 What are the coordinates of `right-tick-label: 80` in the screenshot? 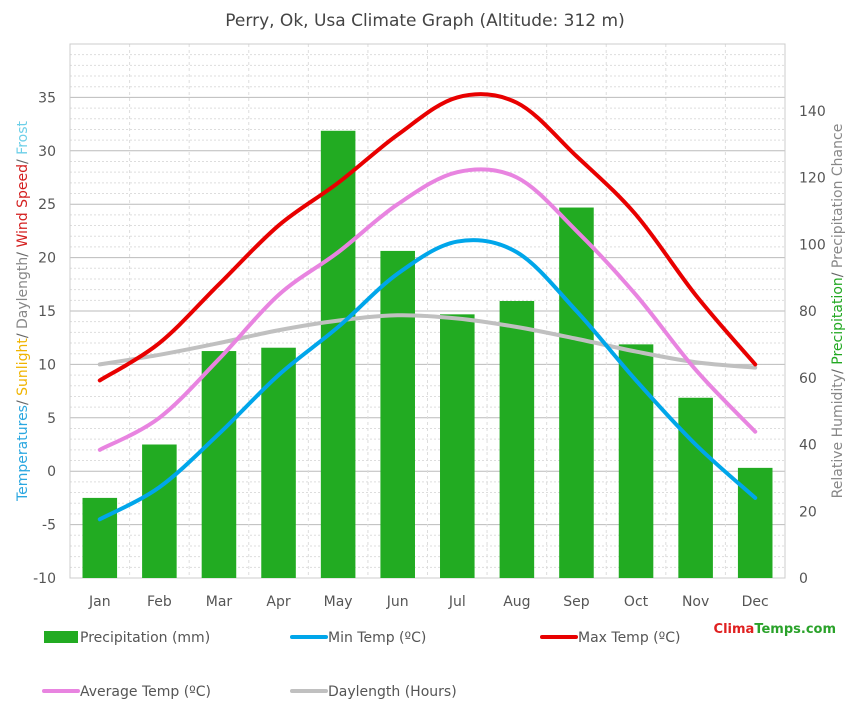 It's located at (808, 312).